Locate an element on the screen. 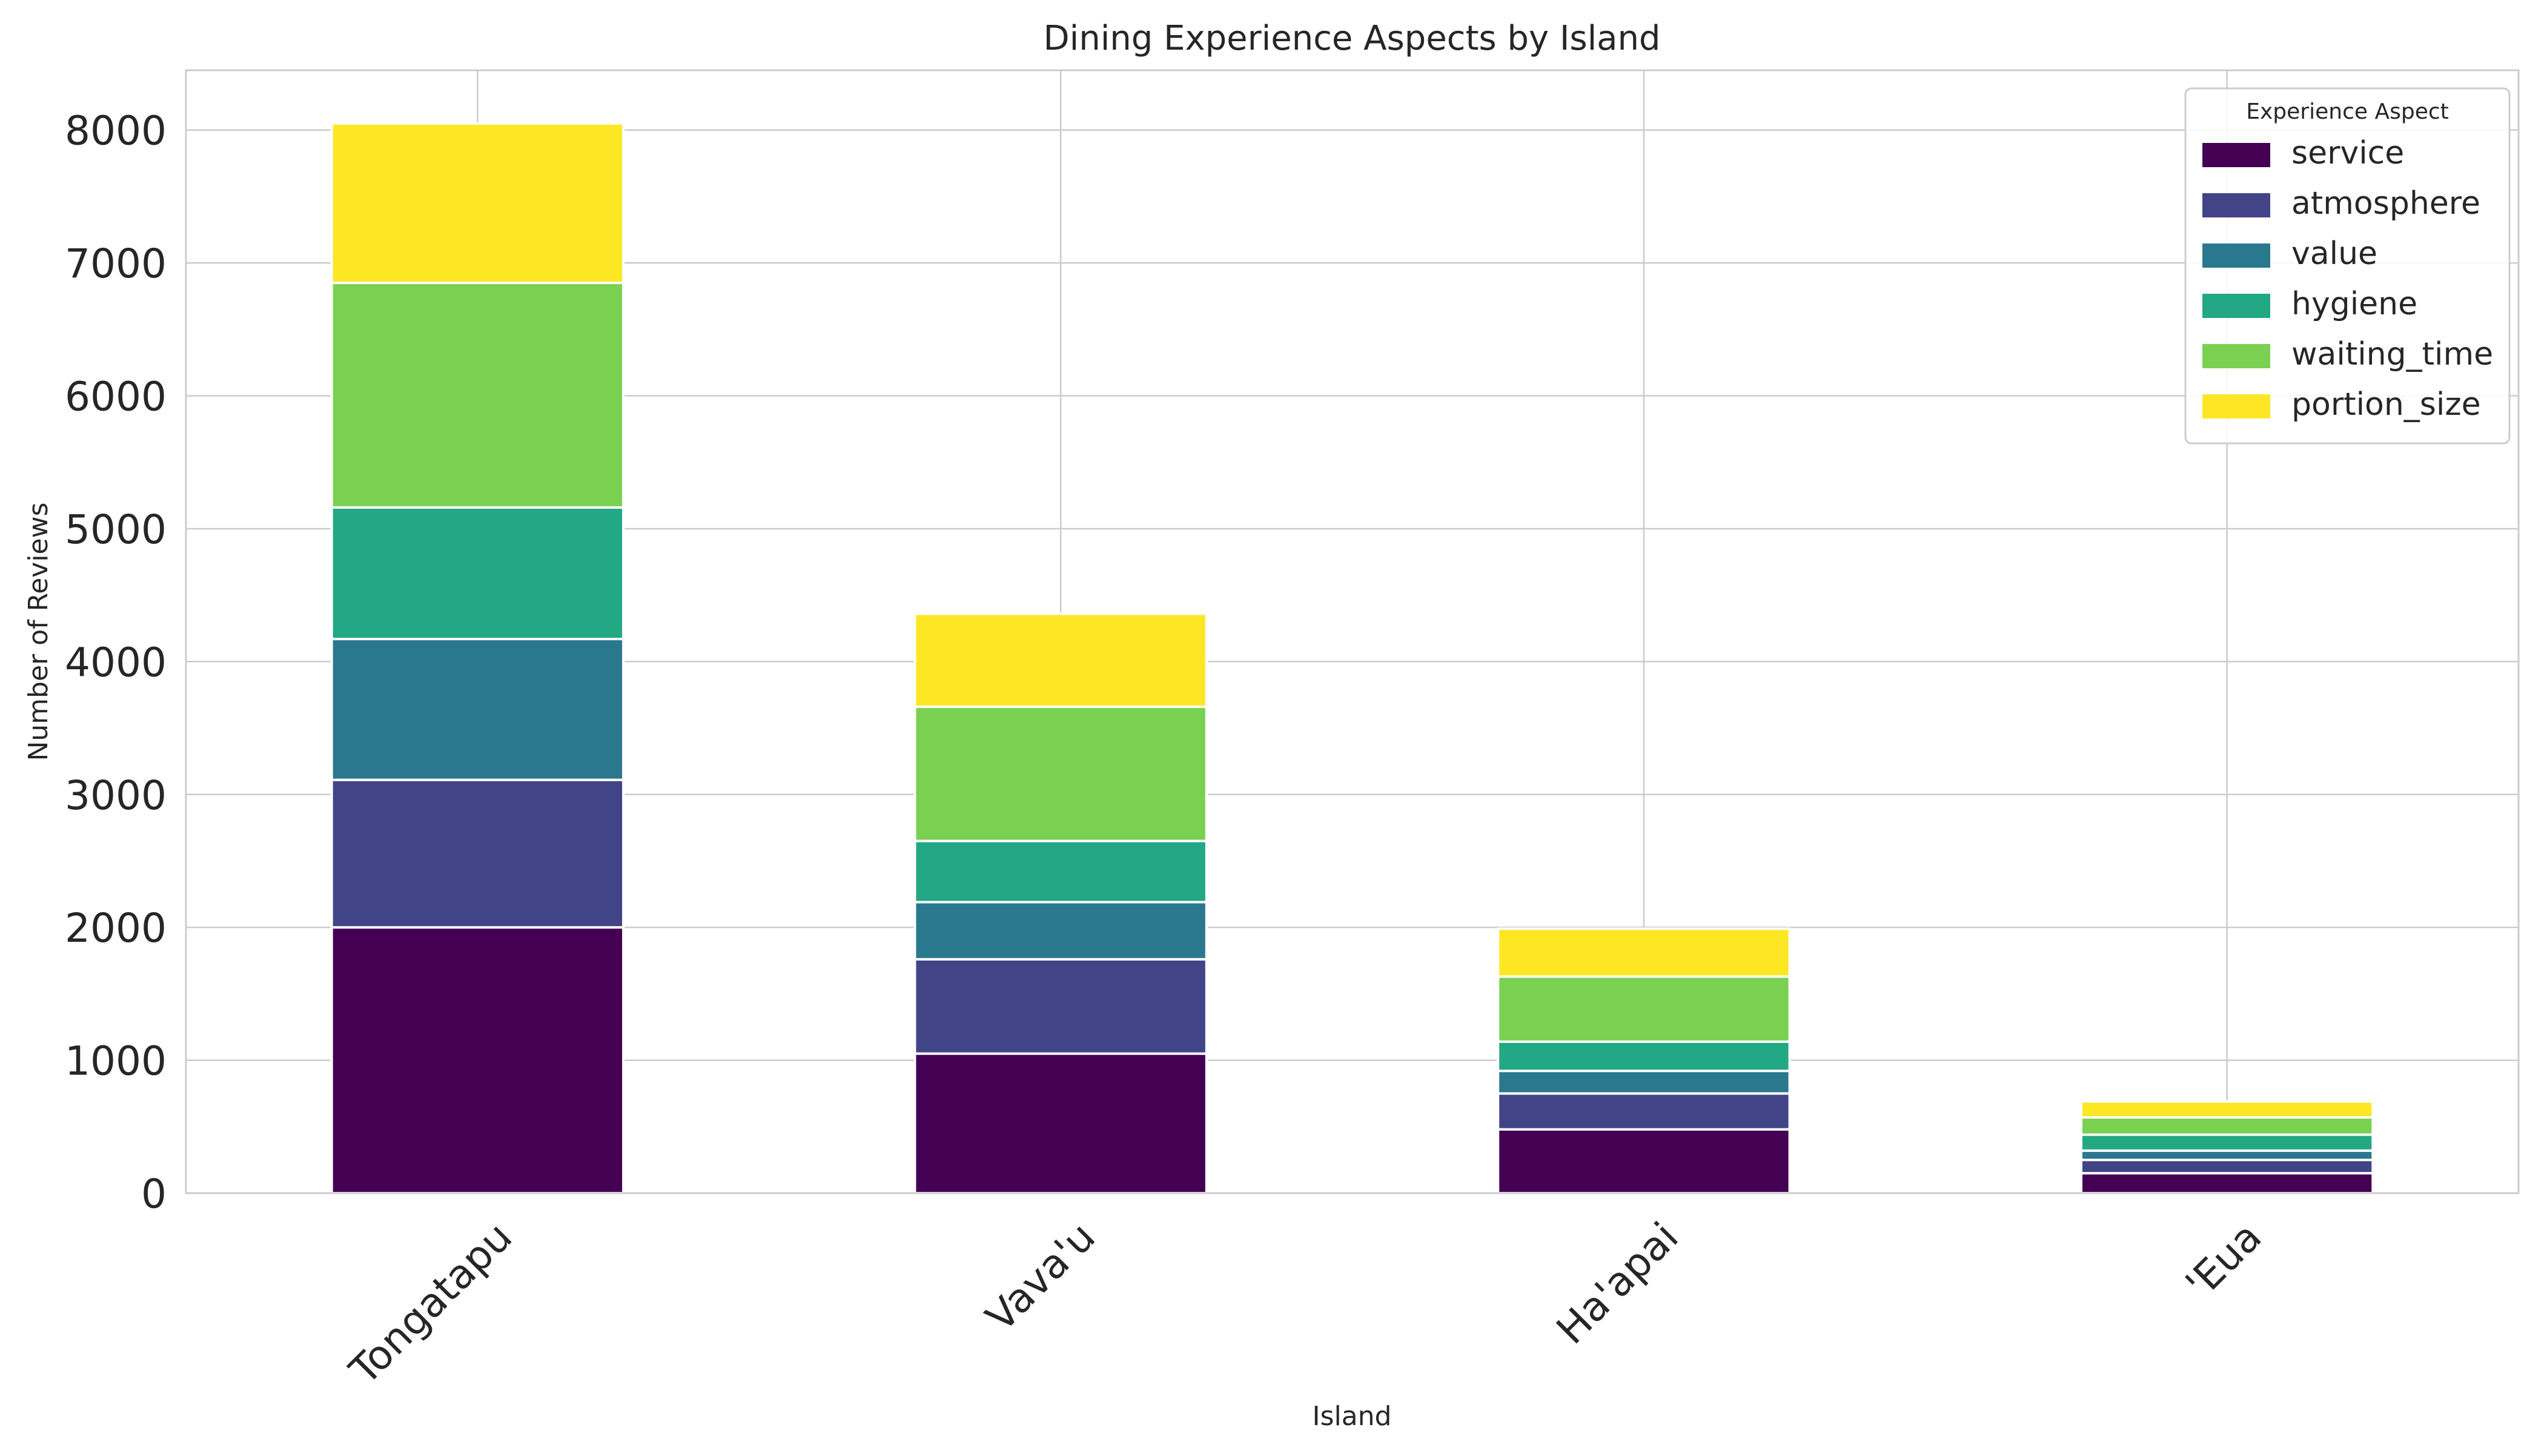 This screenshot has height=1456, width=2544. legend-swatch-hygiene is located at coordinates (2236, 306).